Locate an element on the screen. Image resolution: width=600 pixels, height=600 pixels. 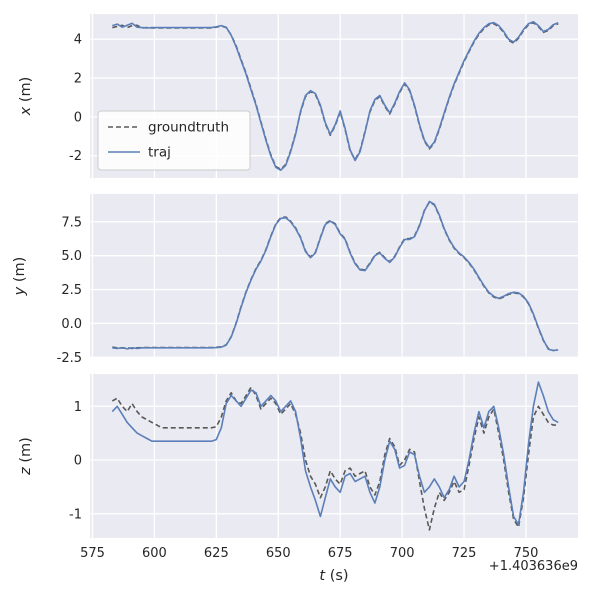
svg-text: 2.5 is located at coordinates (71, 290).